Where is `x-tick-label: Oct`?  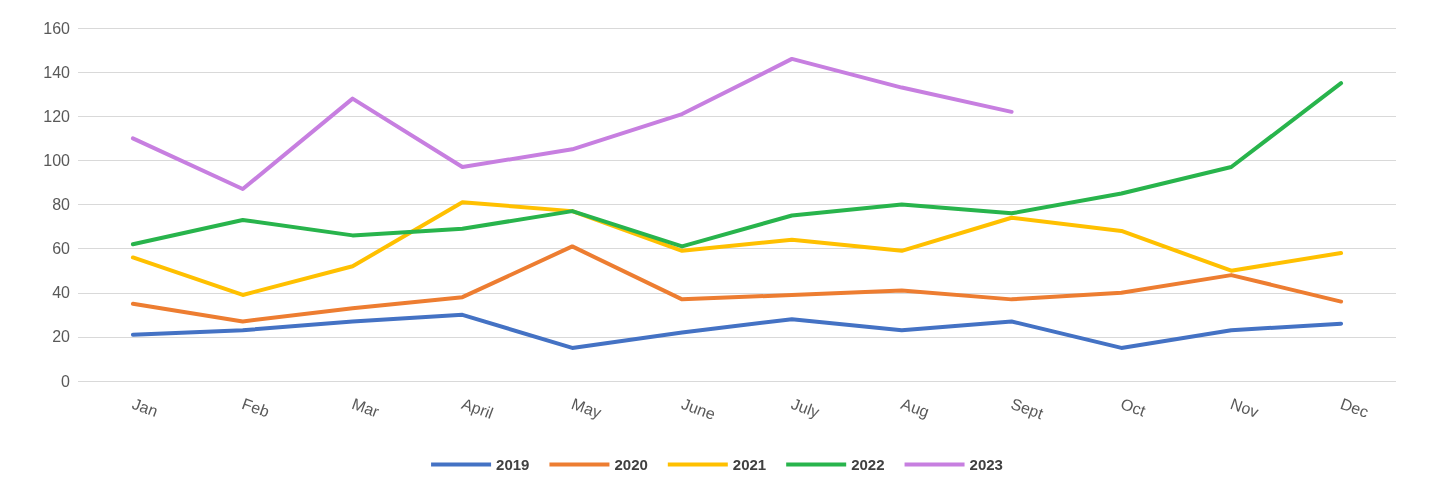 x-tick-label: Oct is located at coordinates (1133, 407).